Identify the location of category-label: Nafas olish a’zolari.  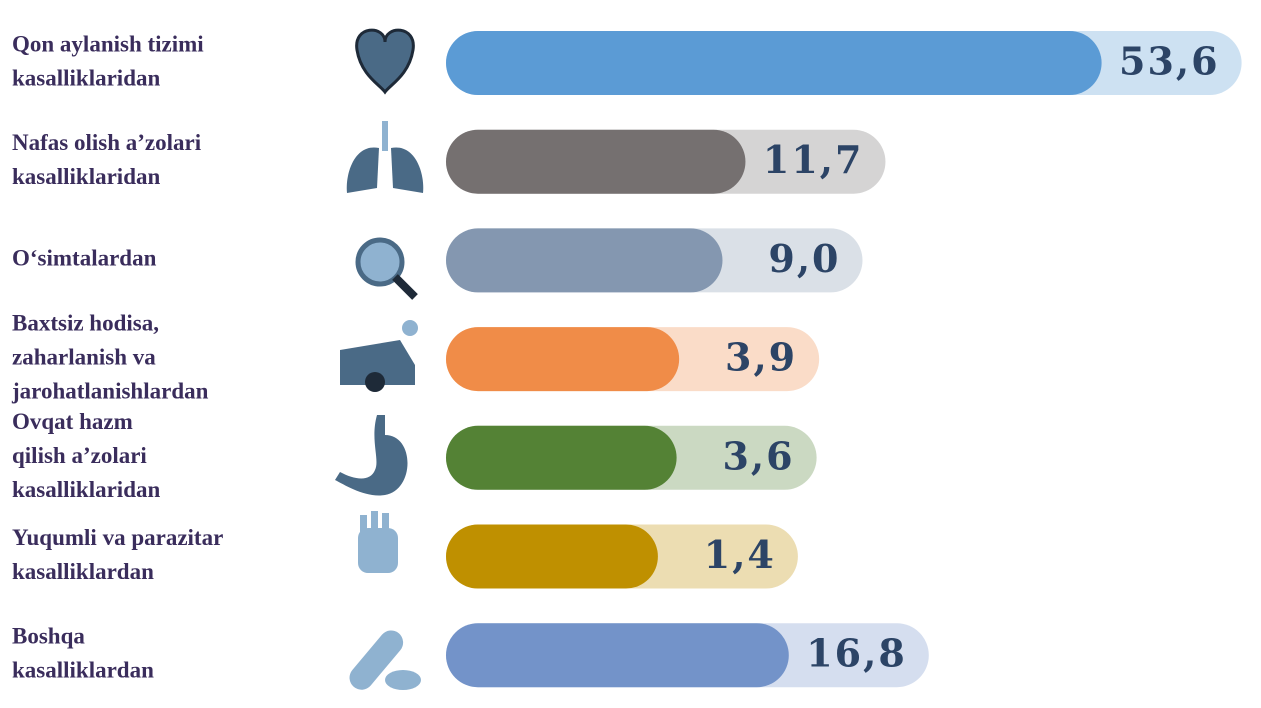
(107, 142).